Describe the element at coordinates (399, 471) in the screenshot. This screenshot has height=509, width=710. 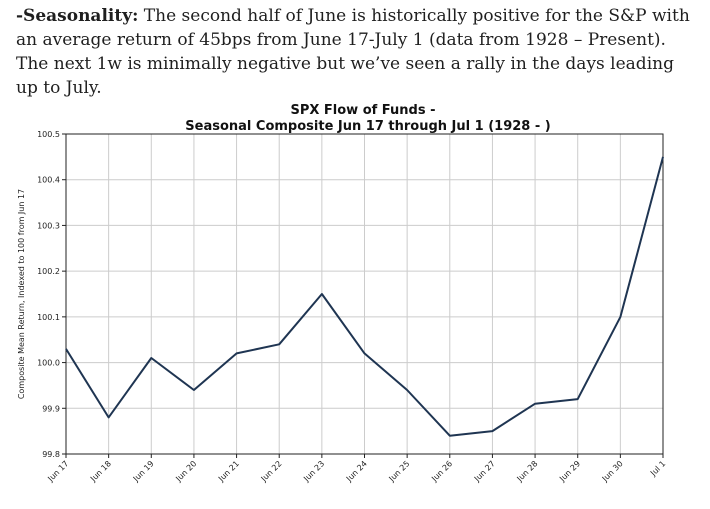
I see `x-tick-label: Jun 25` at that location.